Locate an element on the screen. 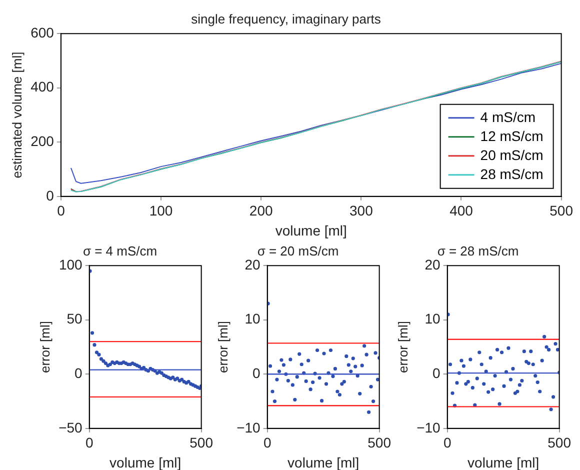  y-tick-label: 600 is located at coordinates (42, 32).